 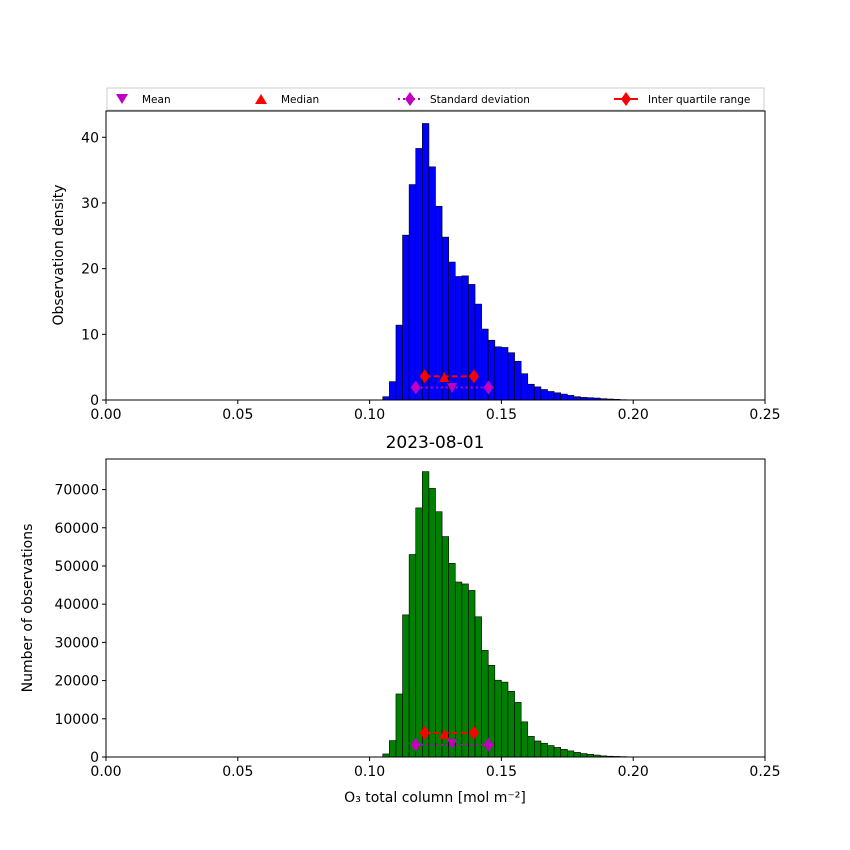 What do you see at coordinates (699, 100) in the screenshot?
I see `legend-label-iqr: Inter quartile range` at bounding box center [699, 100].